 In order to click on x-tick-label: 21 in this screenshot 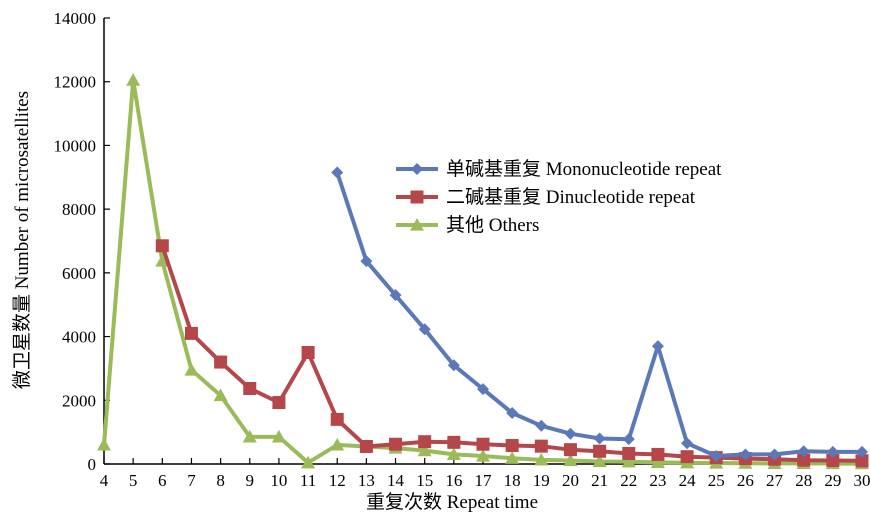, I will do `click(599, 480)`.